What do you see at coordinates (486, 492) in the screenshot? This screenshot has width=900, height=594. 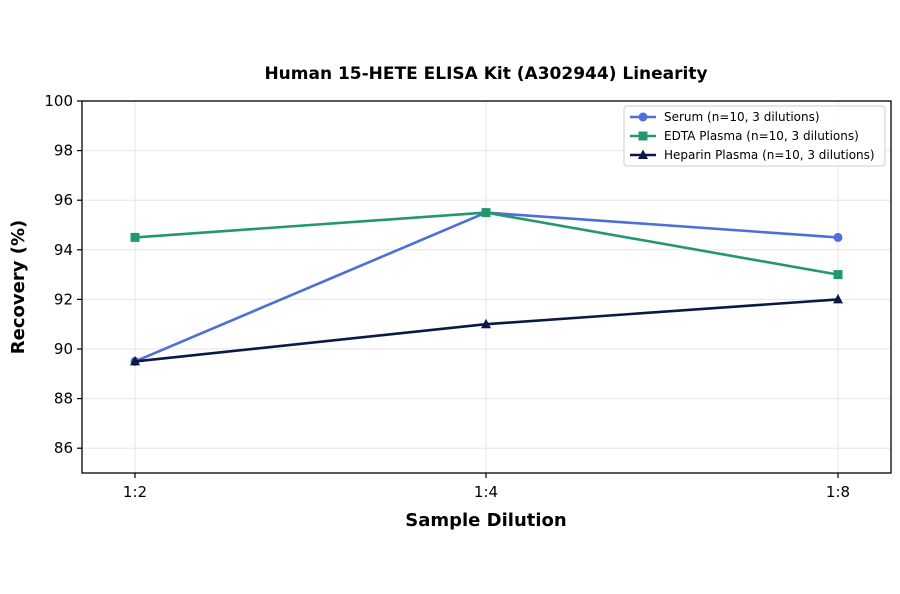 I see `x-tick-label: 1:4` at bounding box center [486, 492].